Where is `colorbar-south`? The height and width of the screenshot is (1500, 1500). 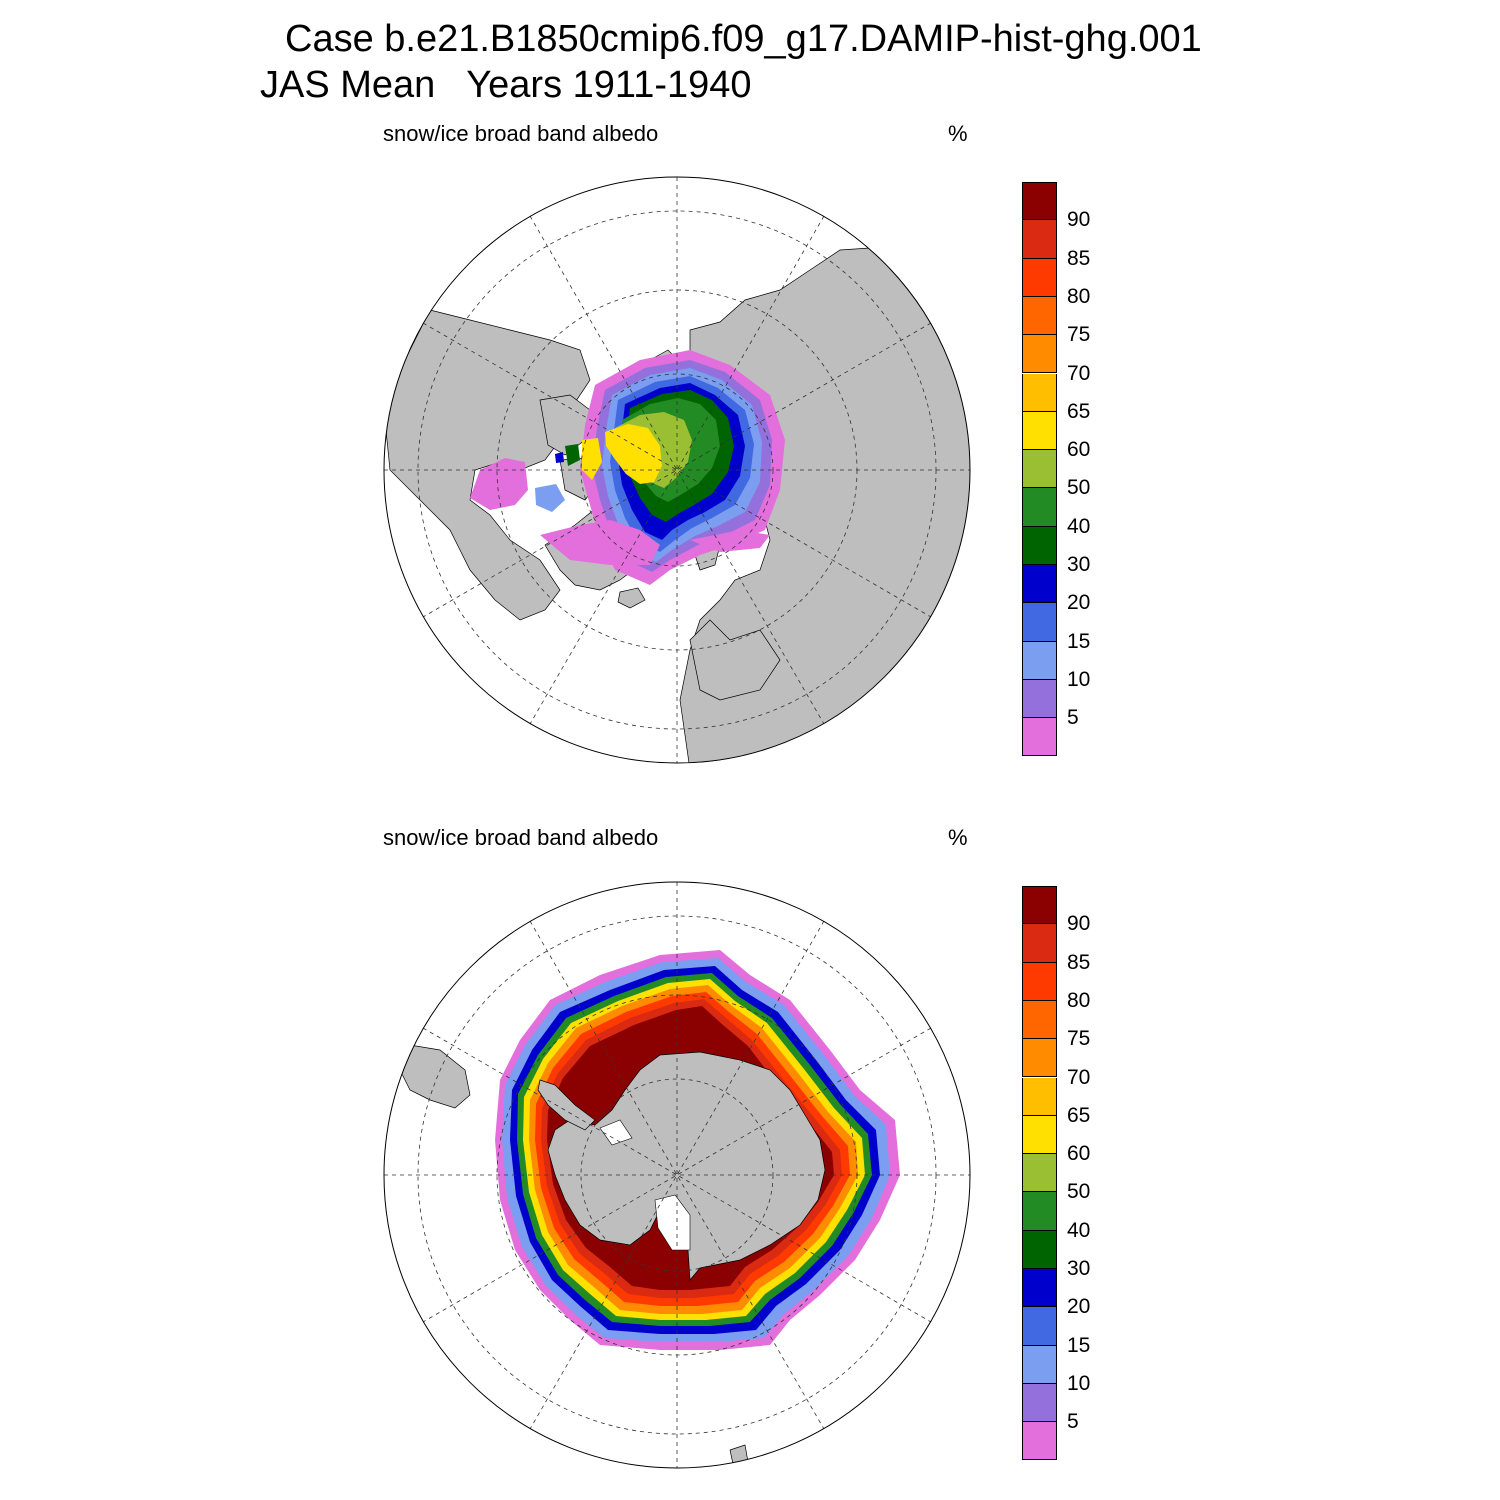
colorbar-south is located at coordinates (1039, 1173).